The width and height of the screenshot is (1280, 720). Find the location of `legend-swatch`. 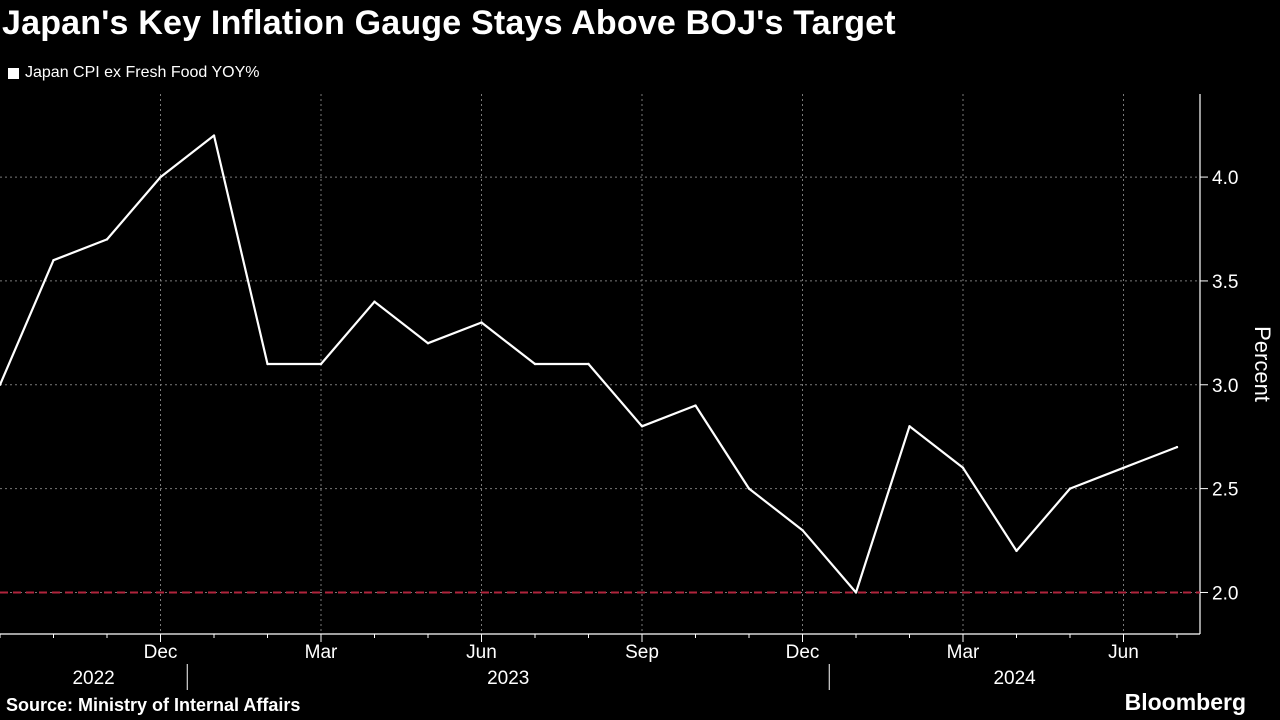

legend-swatch is located at coordinates (13, 73).